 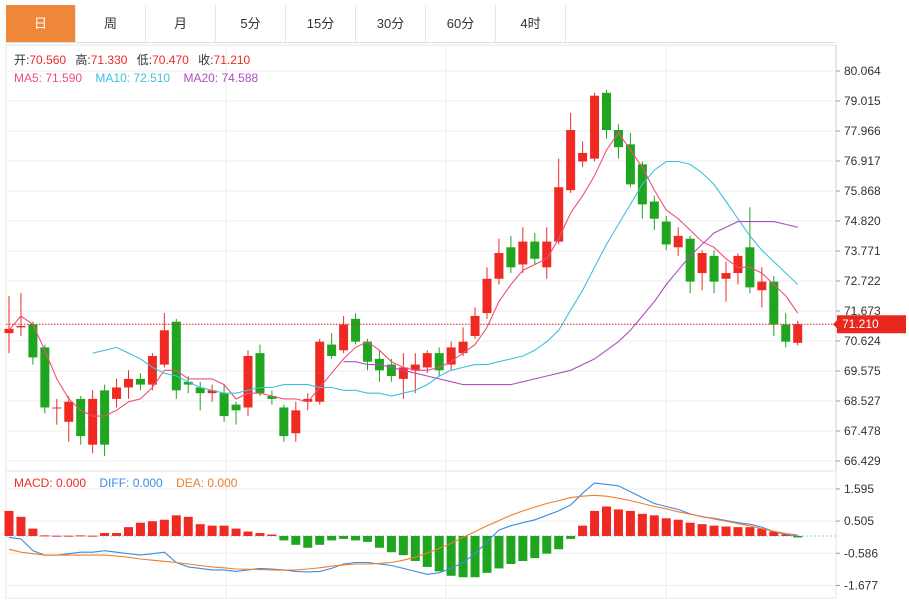 What do you see at coordinates (570, 303) in the screenshot?
I see `ma20-line` at bounding box center [570, 303].